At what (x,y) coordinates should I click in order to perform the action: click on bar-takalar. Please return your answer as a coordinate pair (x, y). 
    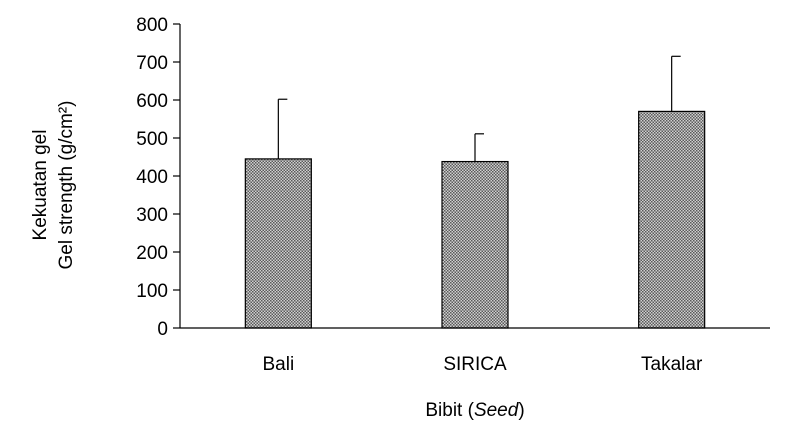
    Looking at the image, I should click on (672, 219).